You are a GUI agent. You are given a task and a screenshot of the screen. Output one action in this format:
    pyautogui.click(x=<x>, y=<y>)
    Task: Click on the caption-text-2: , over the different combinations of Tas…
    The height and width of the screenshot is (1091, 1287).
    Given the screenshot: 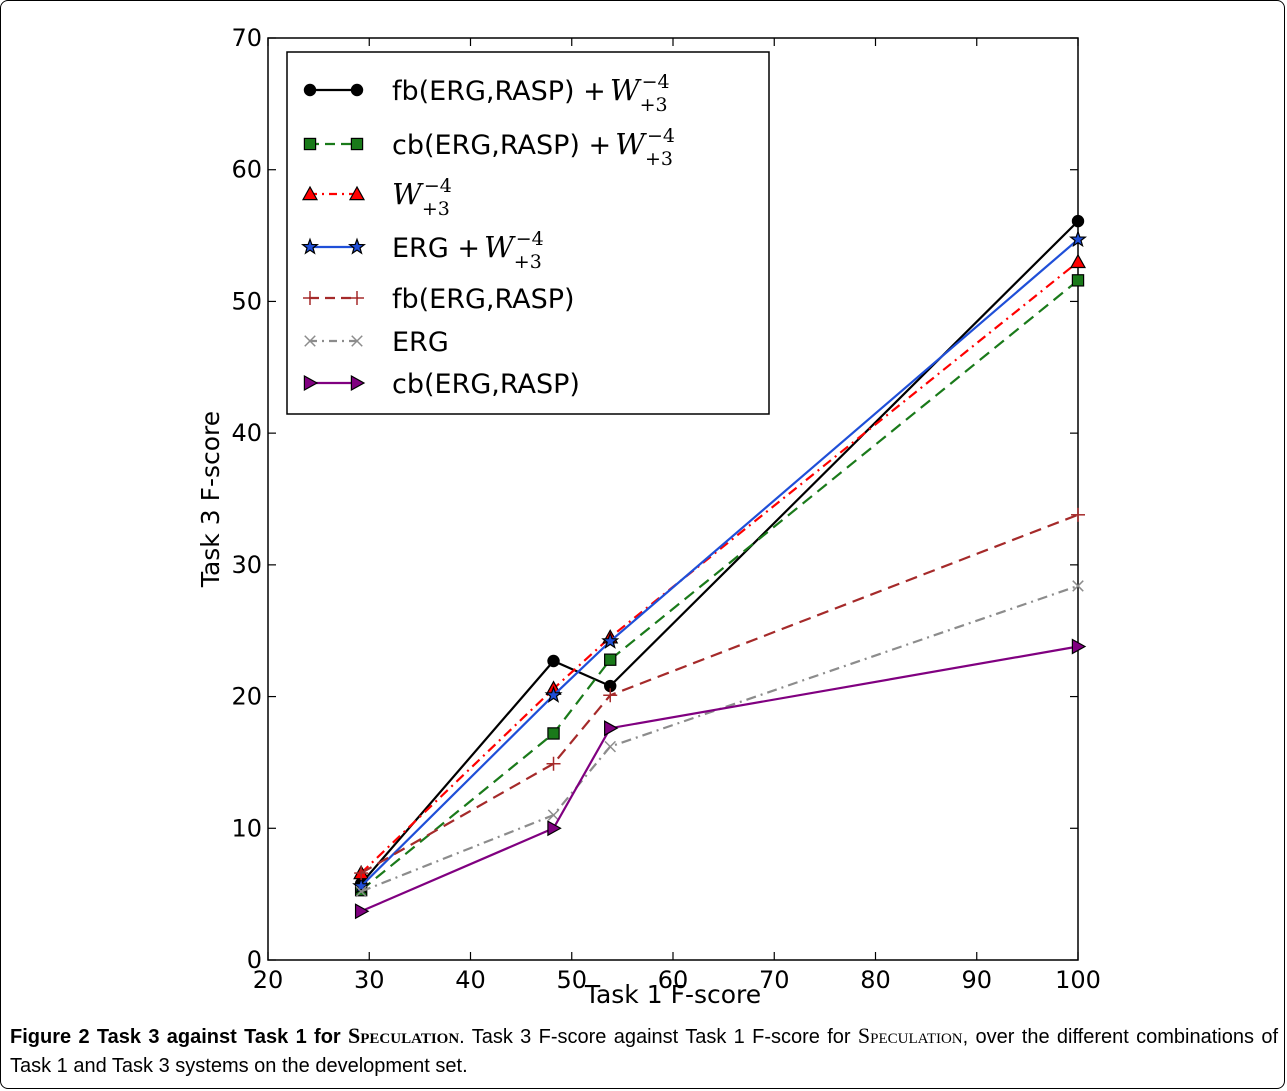 What is the action you would take?
    pyautogui.click(x=644, y=1051)
    